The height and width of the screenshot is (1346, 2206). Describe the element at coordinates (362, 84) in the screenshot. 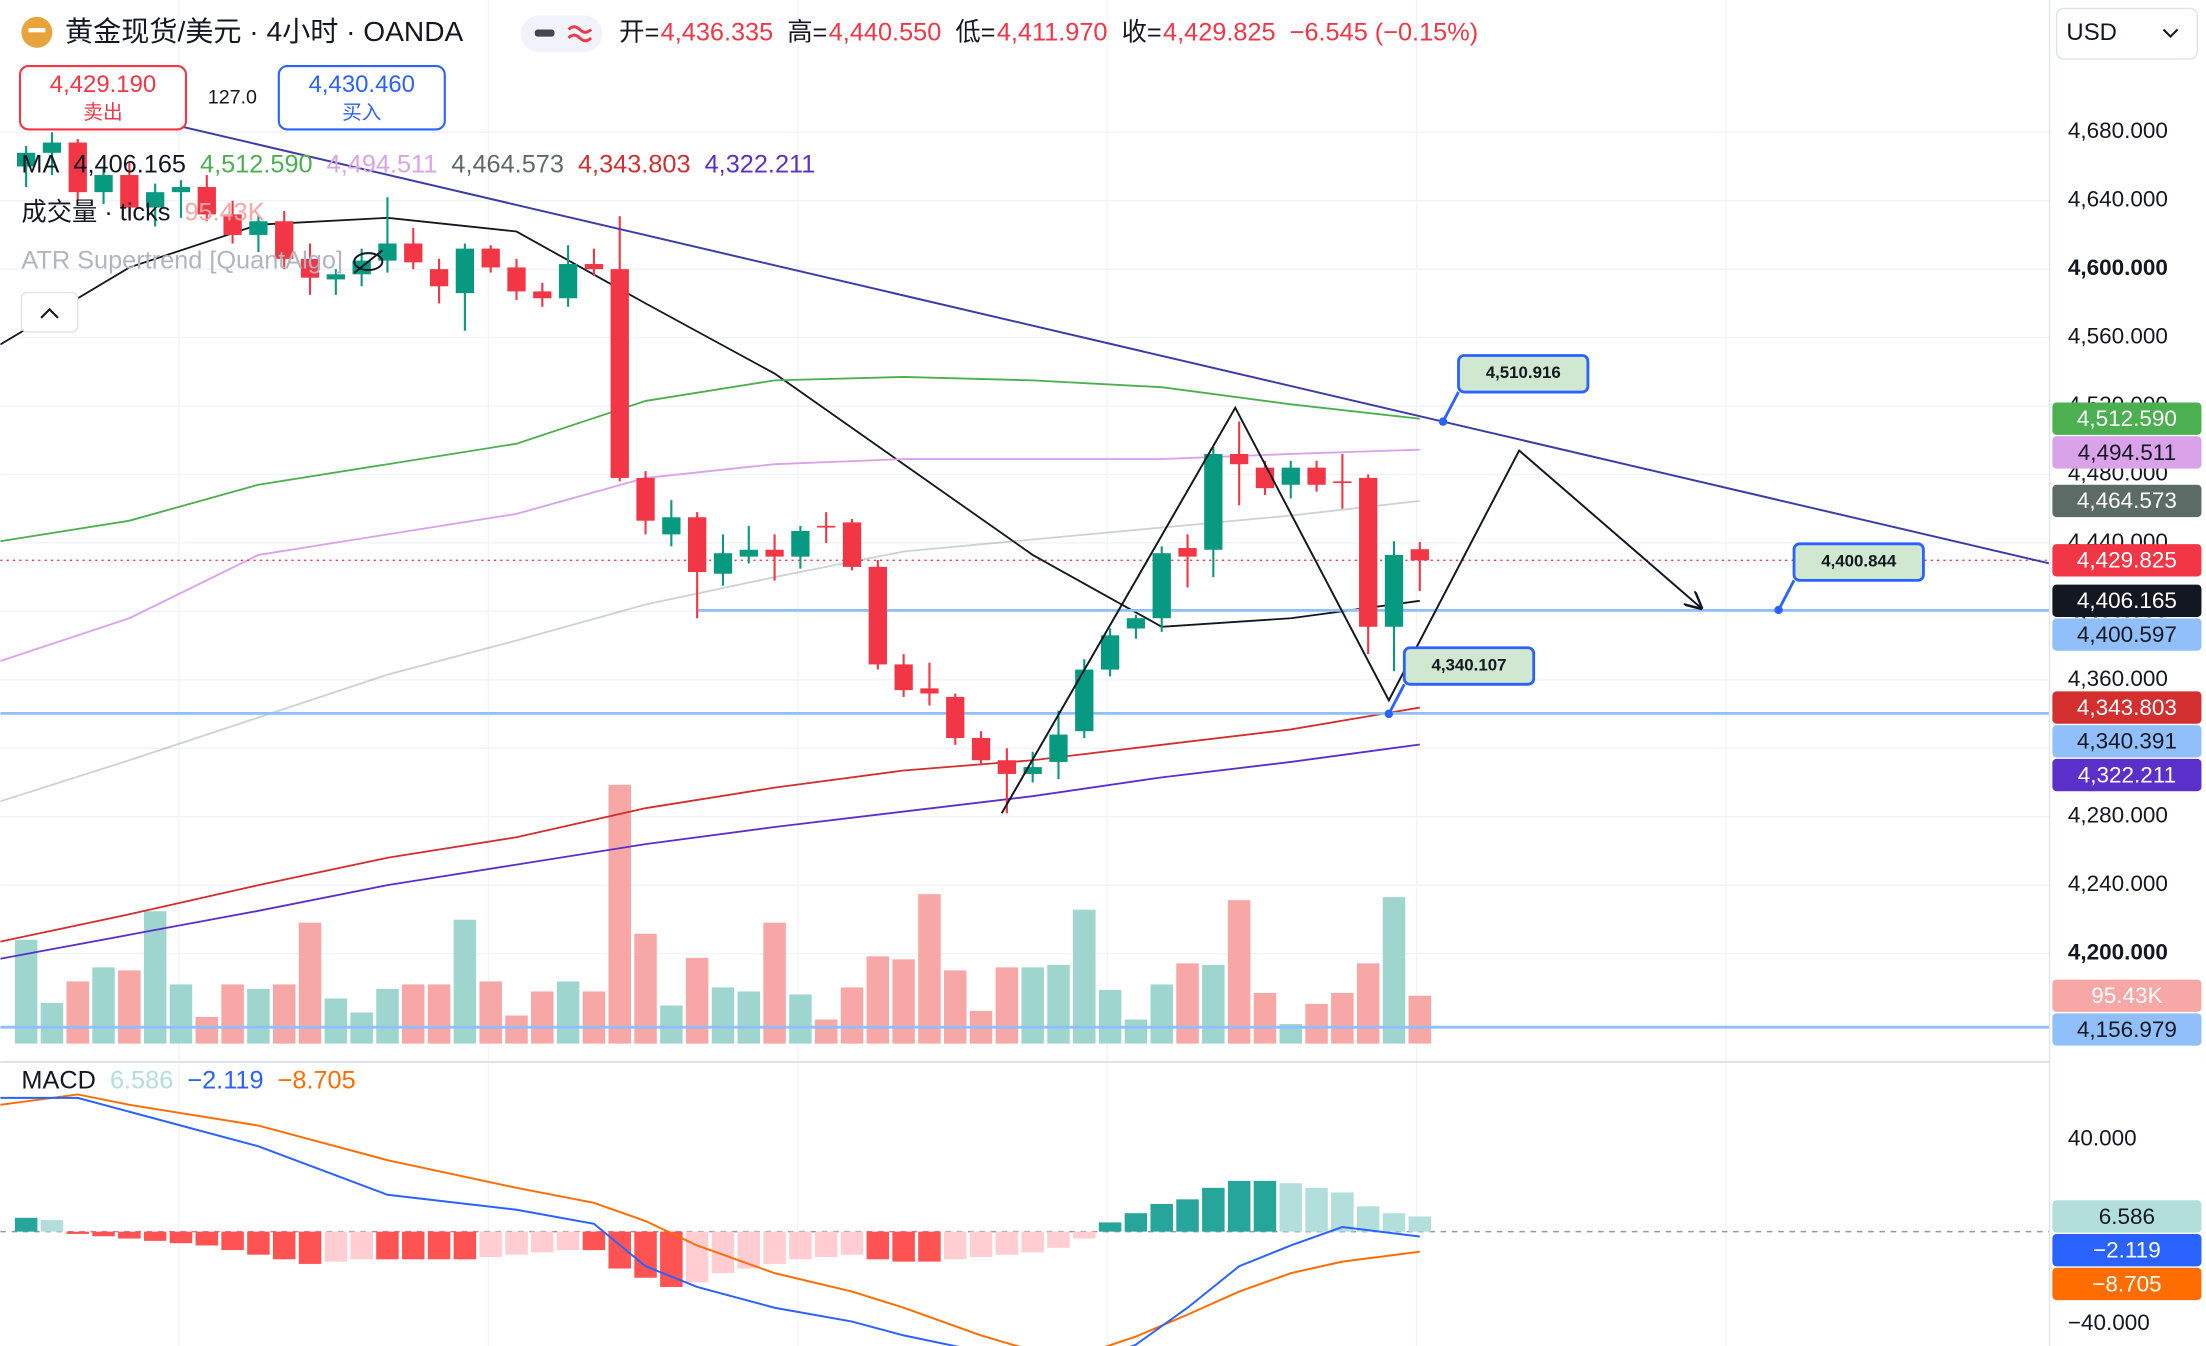

I see `buy-price: 4,430.460` at that location.